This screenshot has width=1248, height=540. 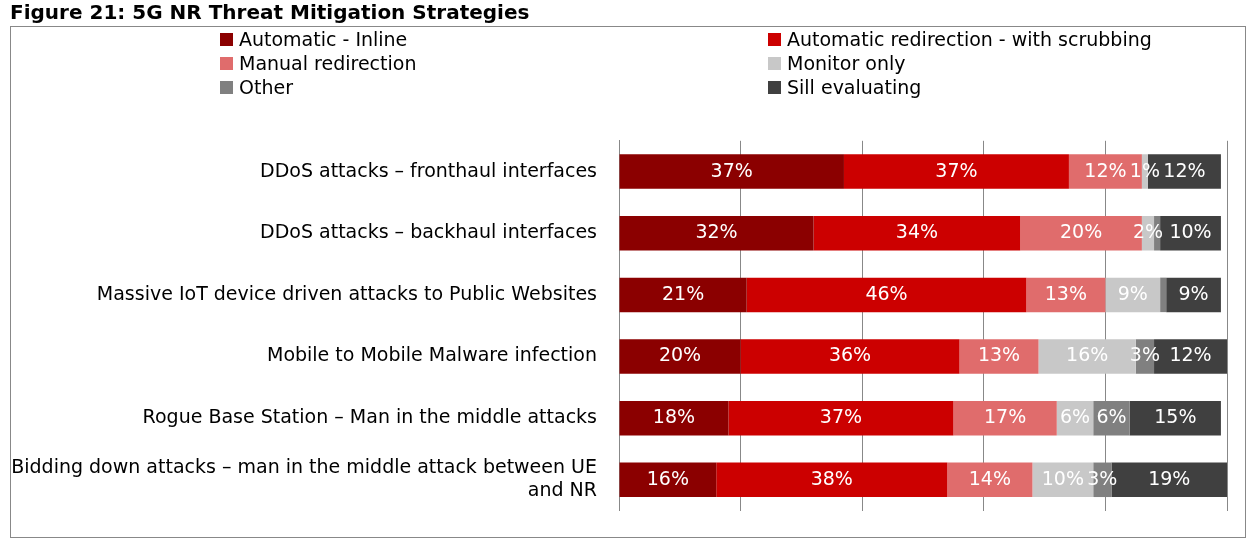 What do you see at coordinates (266, 87) in the screenshot?
I see `legend-label: Other` at bounding box center [266, 87].